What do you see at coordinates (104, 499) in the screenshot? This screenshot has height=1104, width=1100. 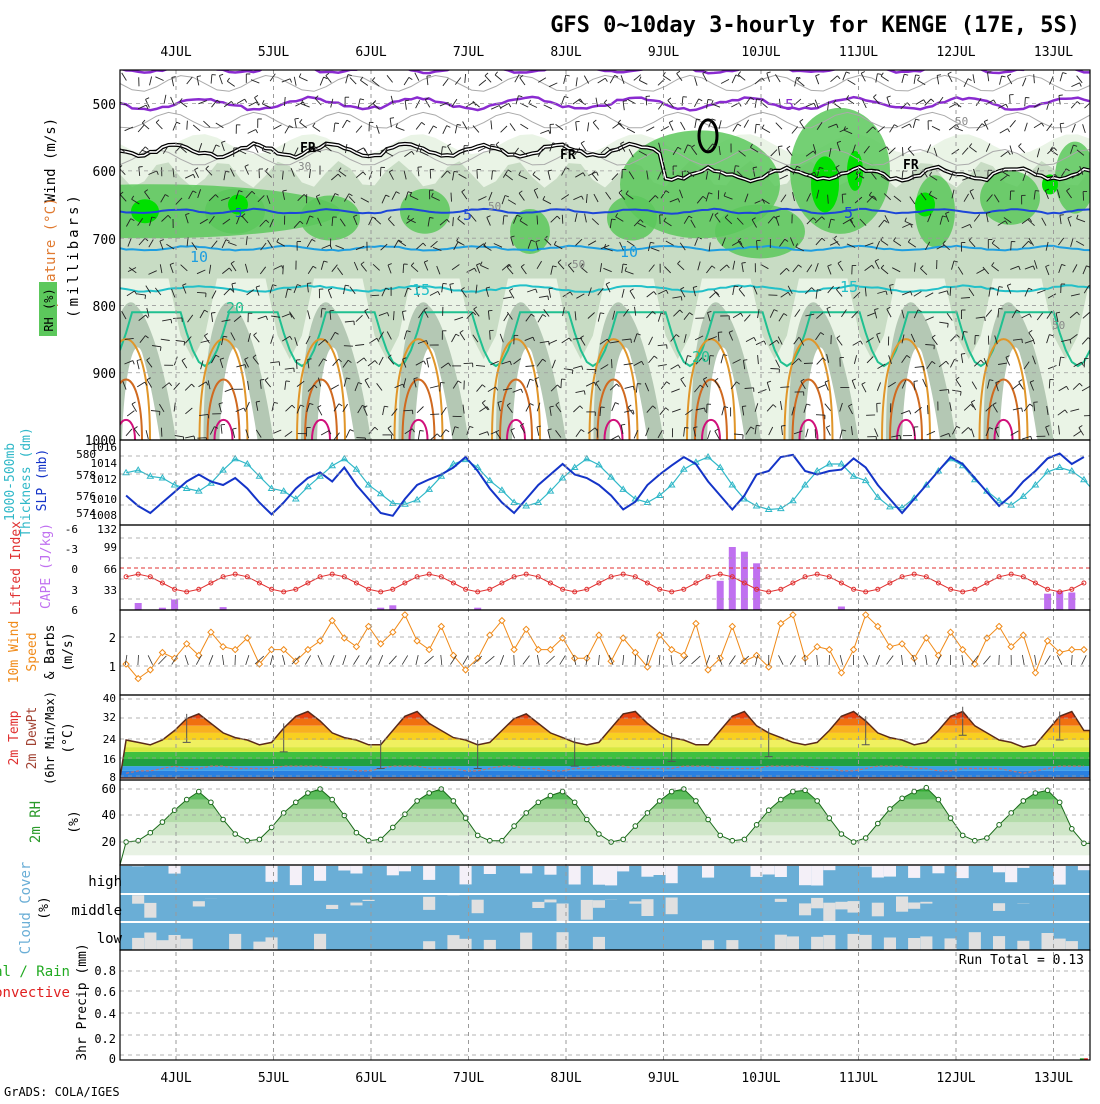 I see `slp-tick: 1010` at bounding box center [104, 499].